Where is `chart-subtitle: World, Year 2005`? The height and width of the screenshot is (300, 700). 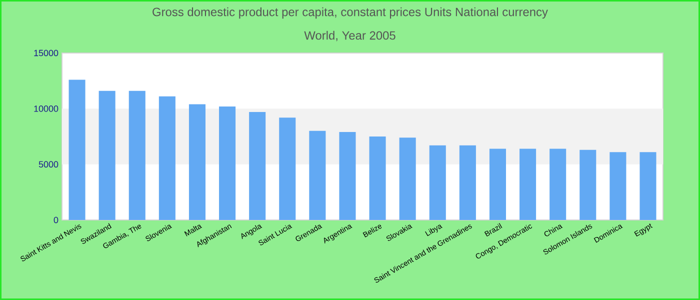 chart-subtitle: World, Year 2005 is located at coordinates (350, 36).